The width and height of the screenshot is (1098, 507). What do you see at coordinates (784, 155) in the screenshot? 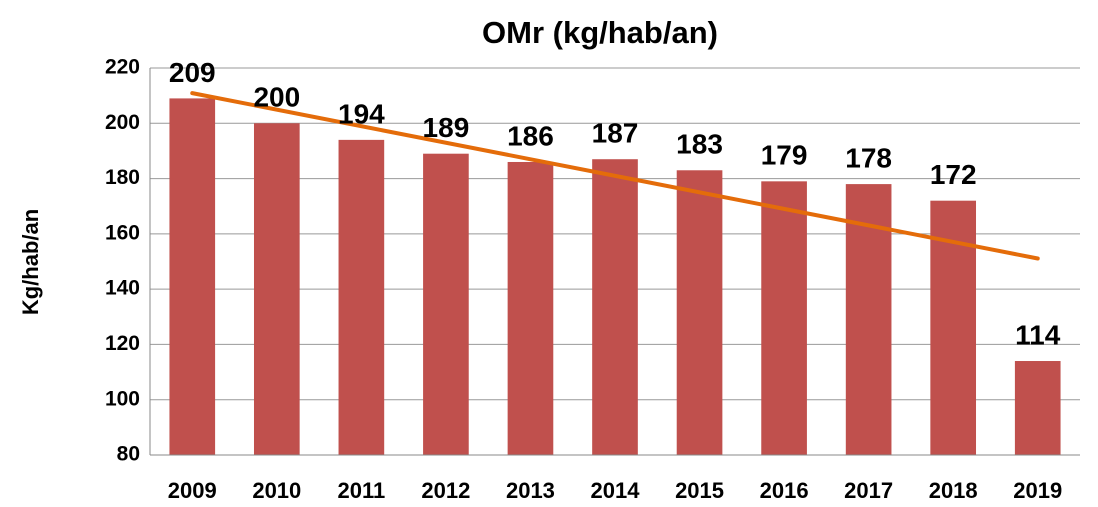
I see `data-label: 179` at bounding box center [784, 155].